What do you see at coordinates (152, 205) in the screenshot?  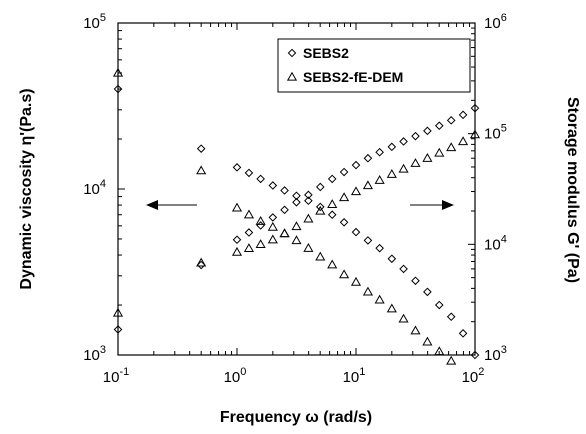 I see `left-arrow-head` at bounding box center [152, 205].